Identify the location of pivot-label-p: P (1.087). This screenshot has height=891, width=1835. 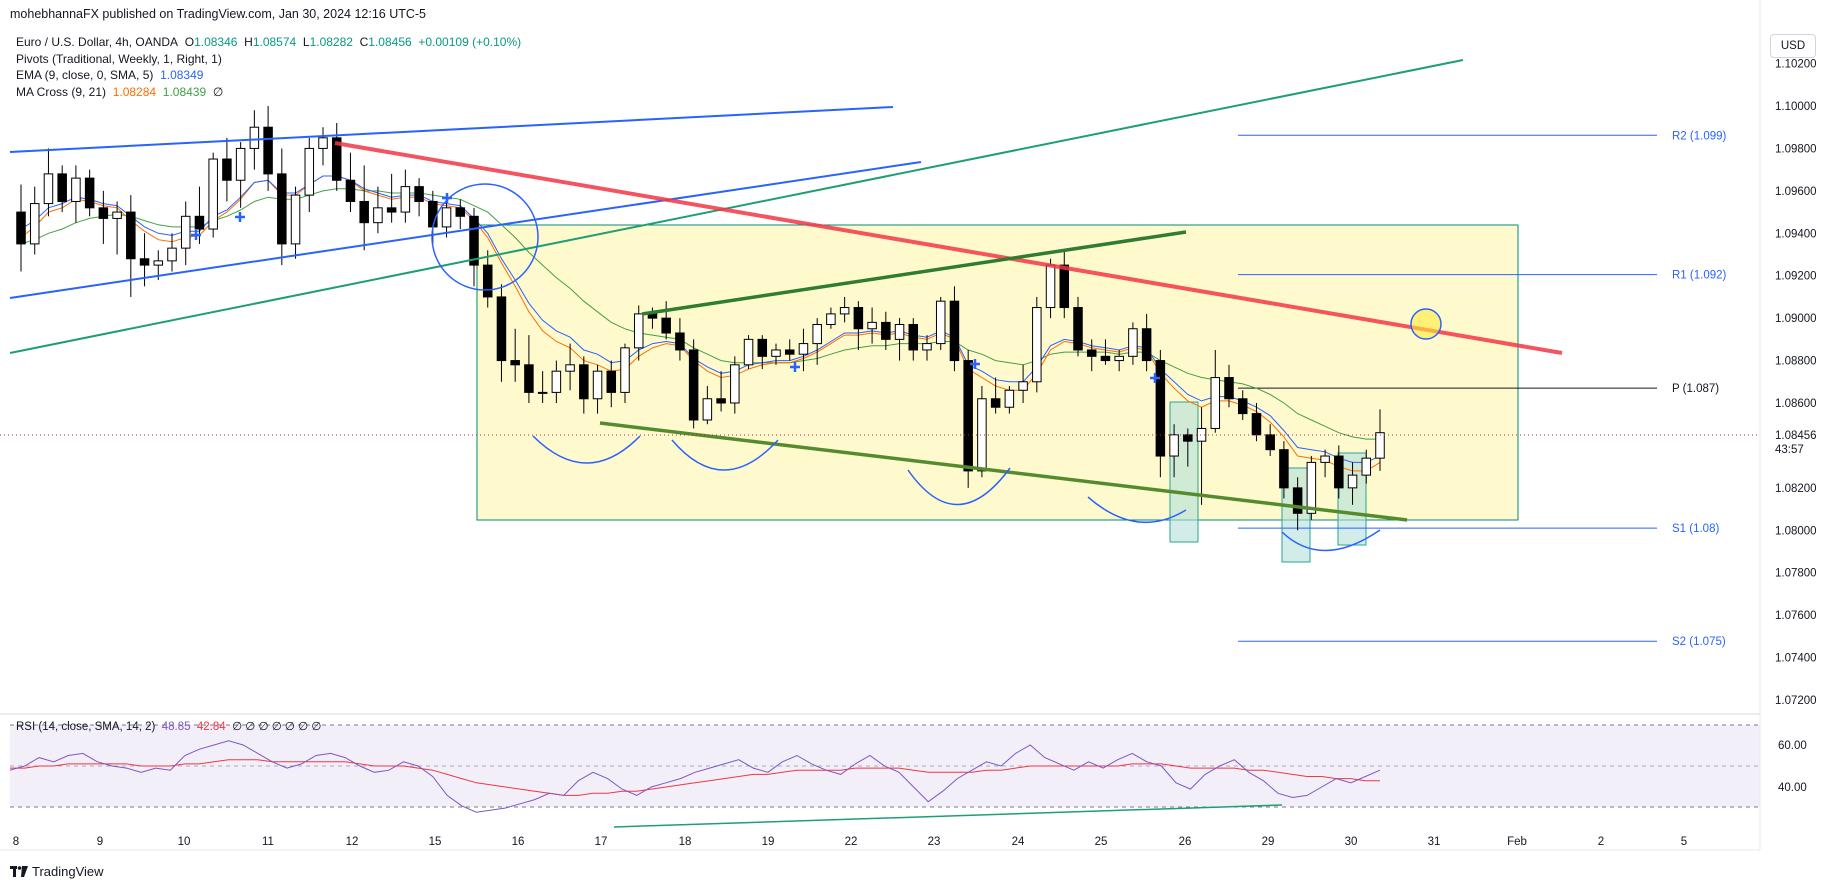
(1695, 389).